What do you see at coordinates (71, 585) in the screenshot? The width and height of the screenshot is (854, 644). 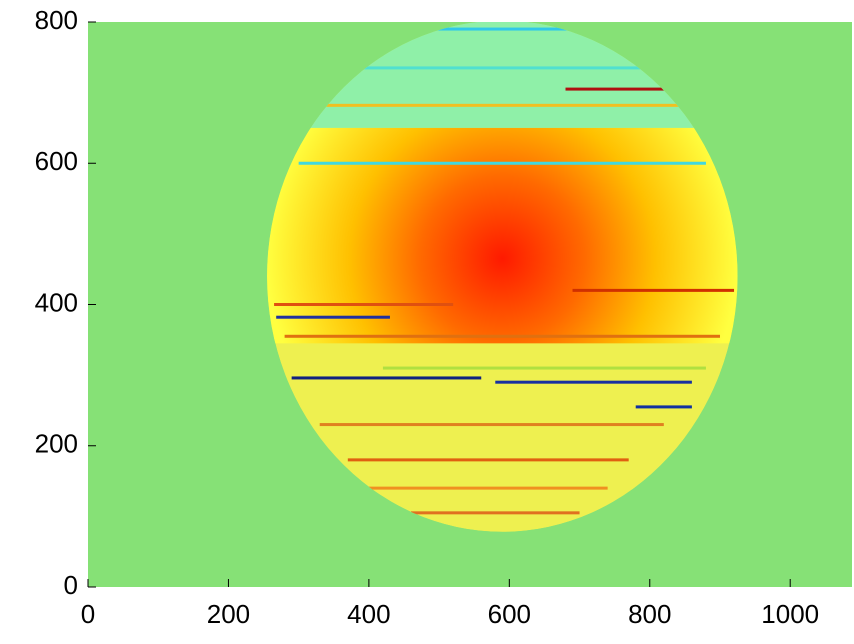 I see `y-tick-label: 0` at bounding box center [71, 585].